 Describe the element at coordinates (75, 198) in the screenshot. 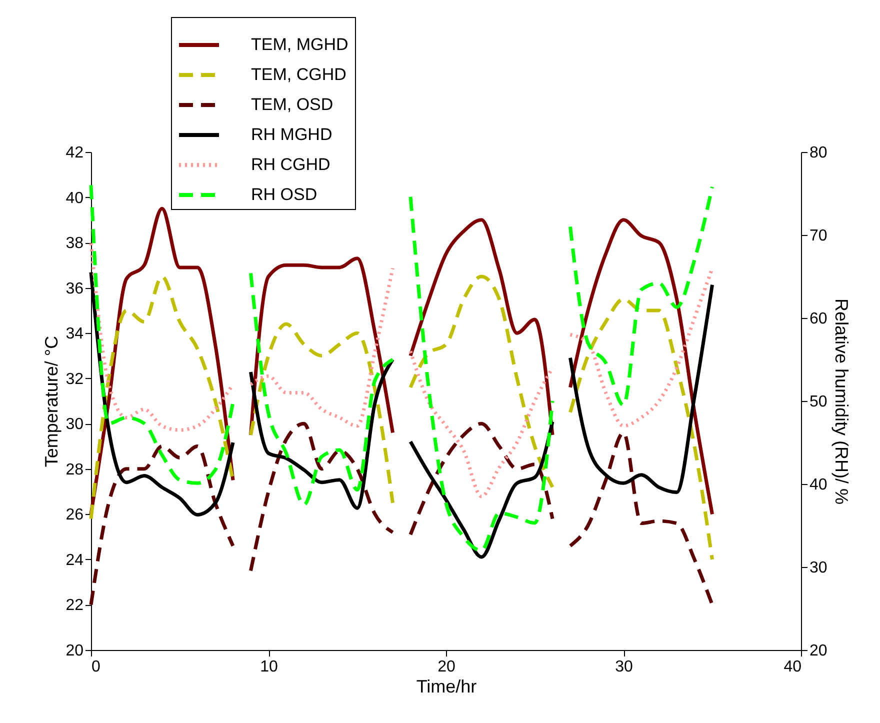

I see `y-tick-label: 40` at that location.